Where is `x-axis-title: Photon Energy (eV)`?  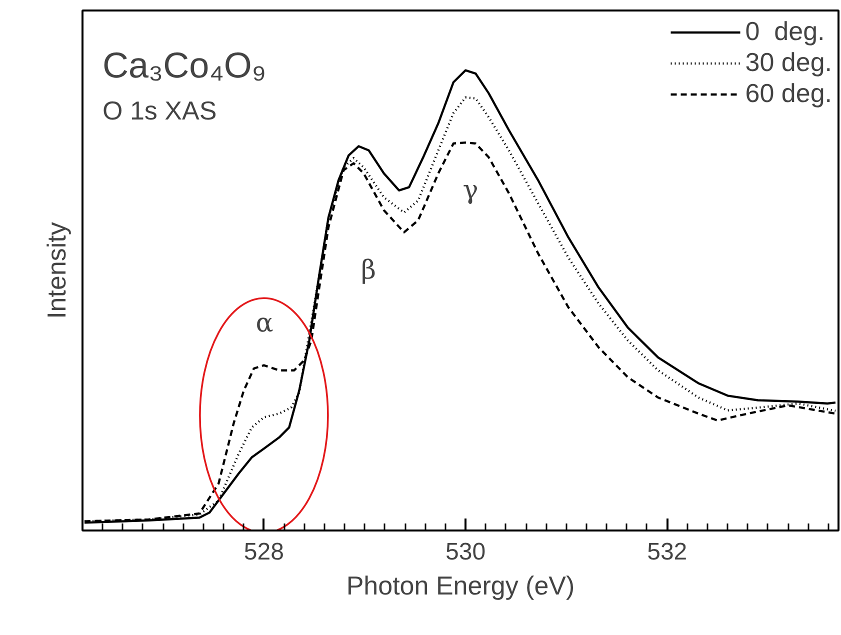 x-axis-title: Photon Energy (eV) is located at coordinates (460, 585).